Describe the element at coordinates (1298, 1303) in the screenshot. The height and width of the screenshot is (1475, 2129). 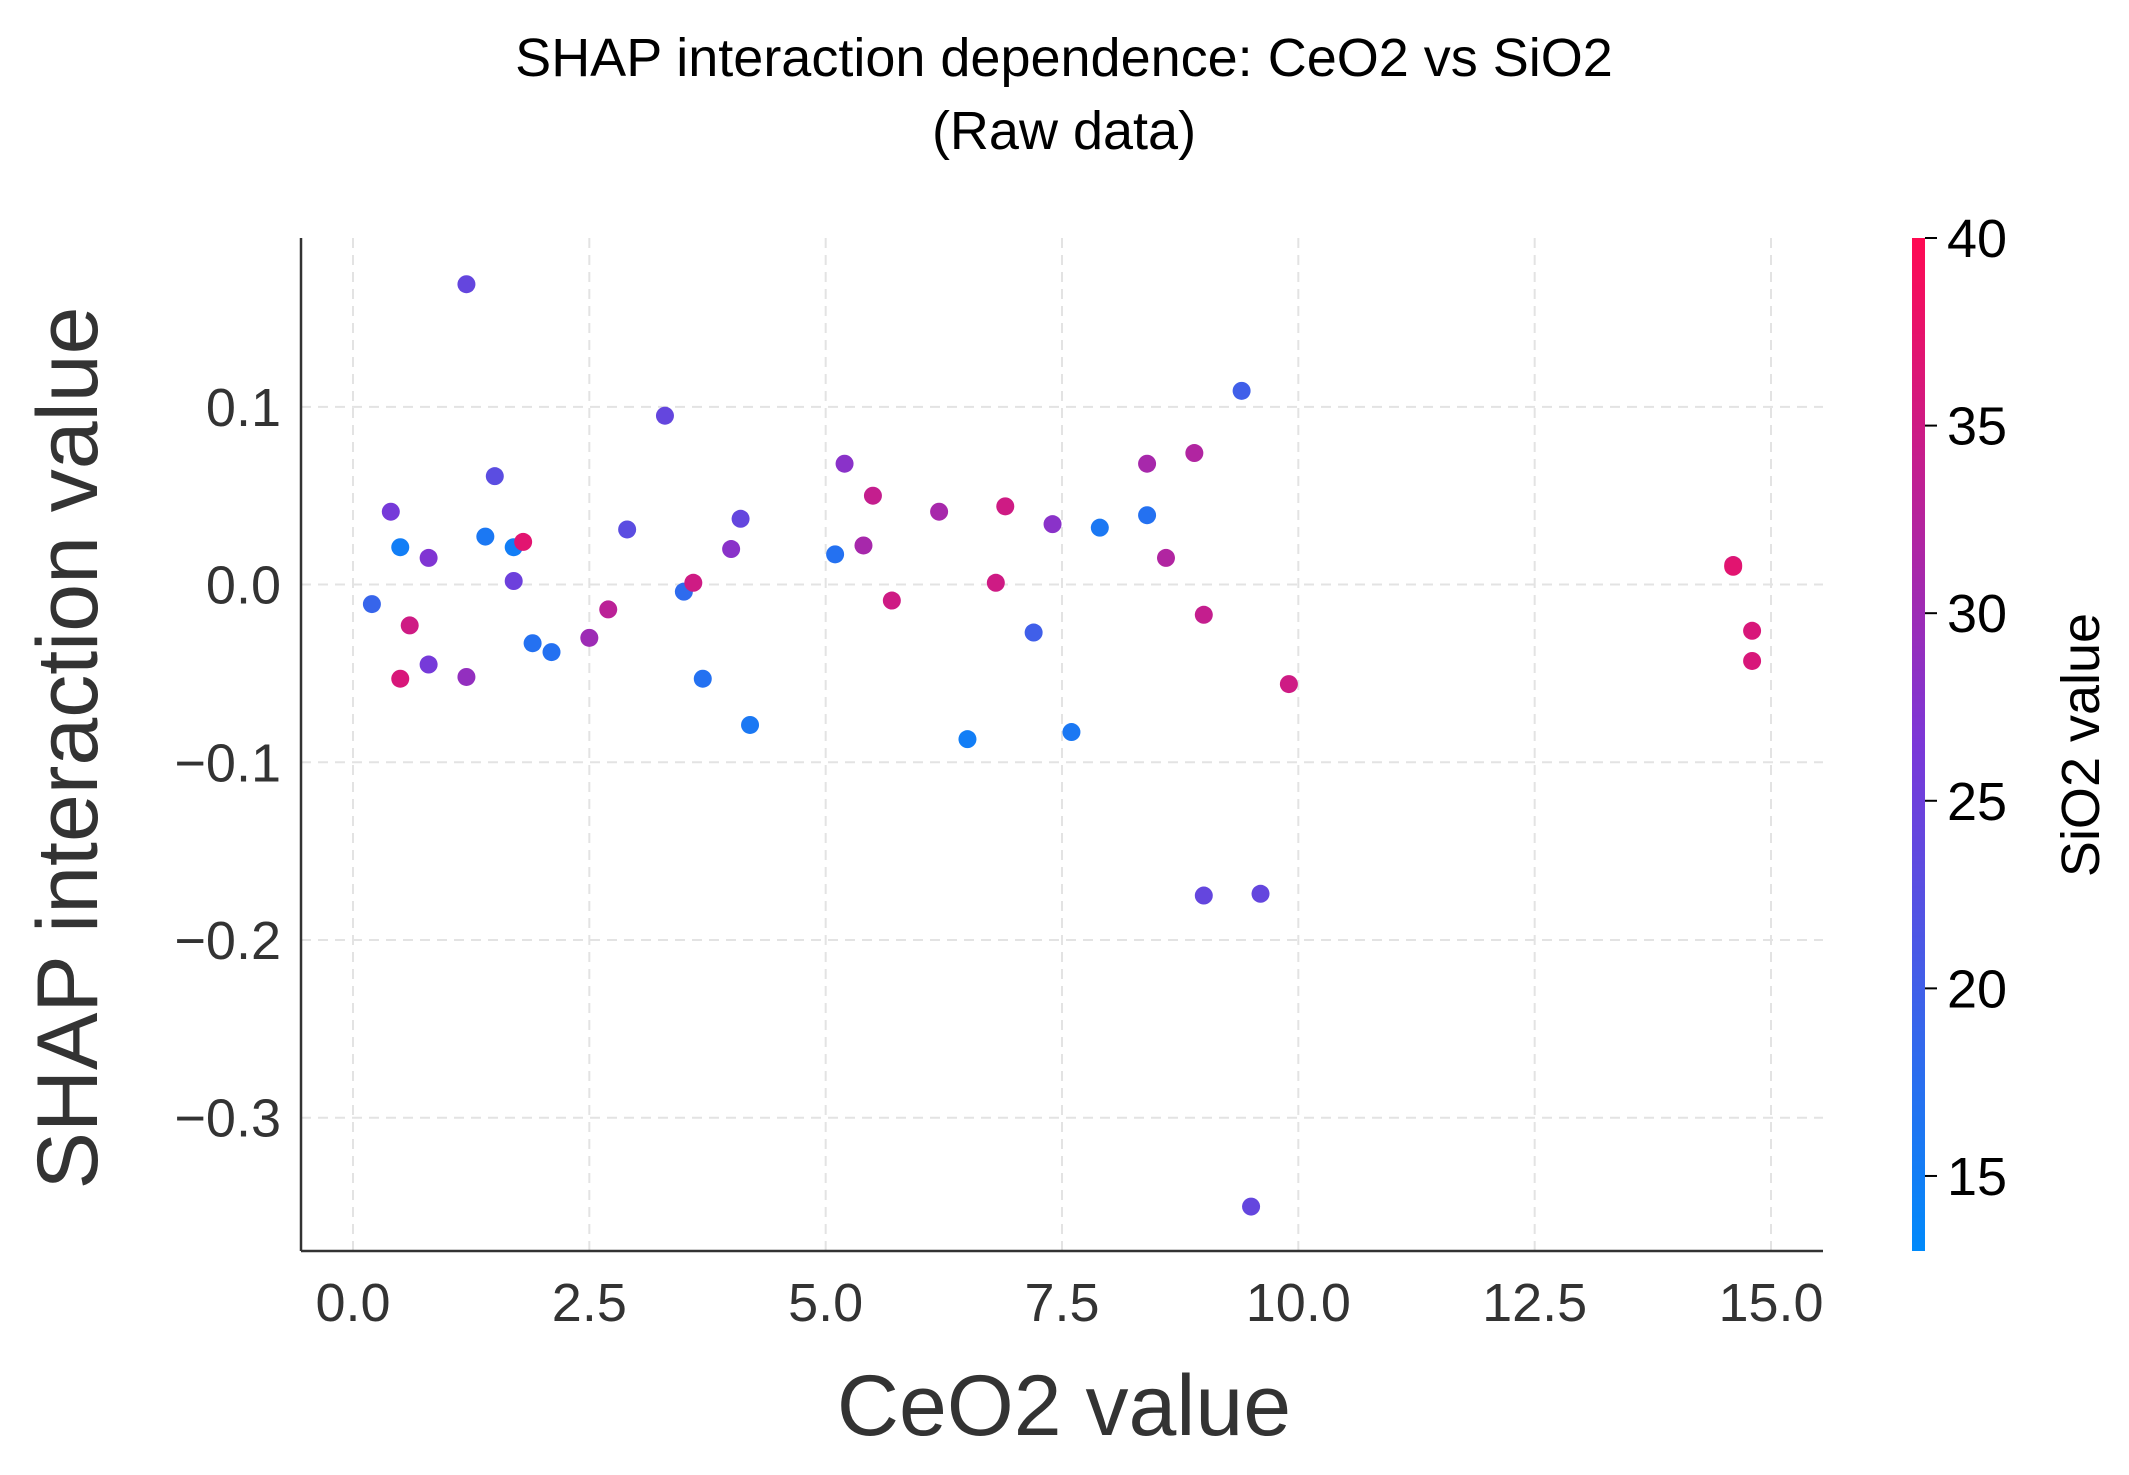
I see `x-tick-label: 10.0` at that location.